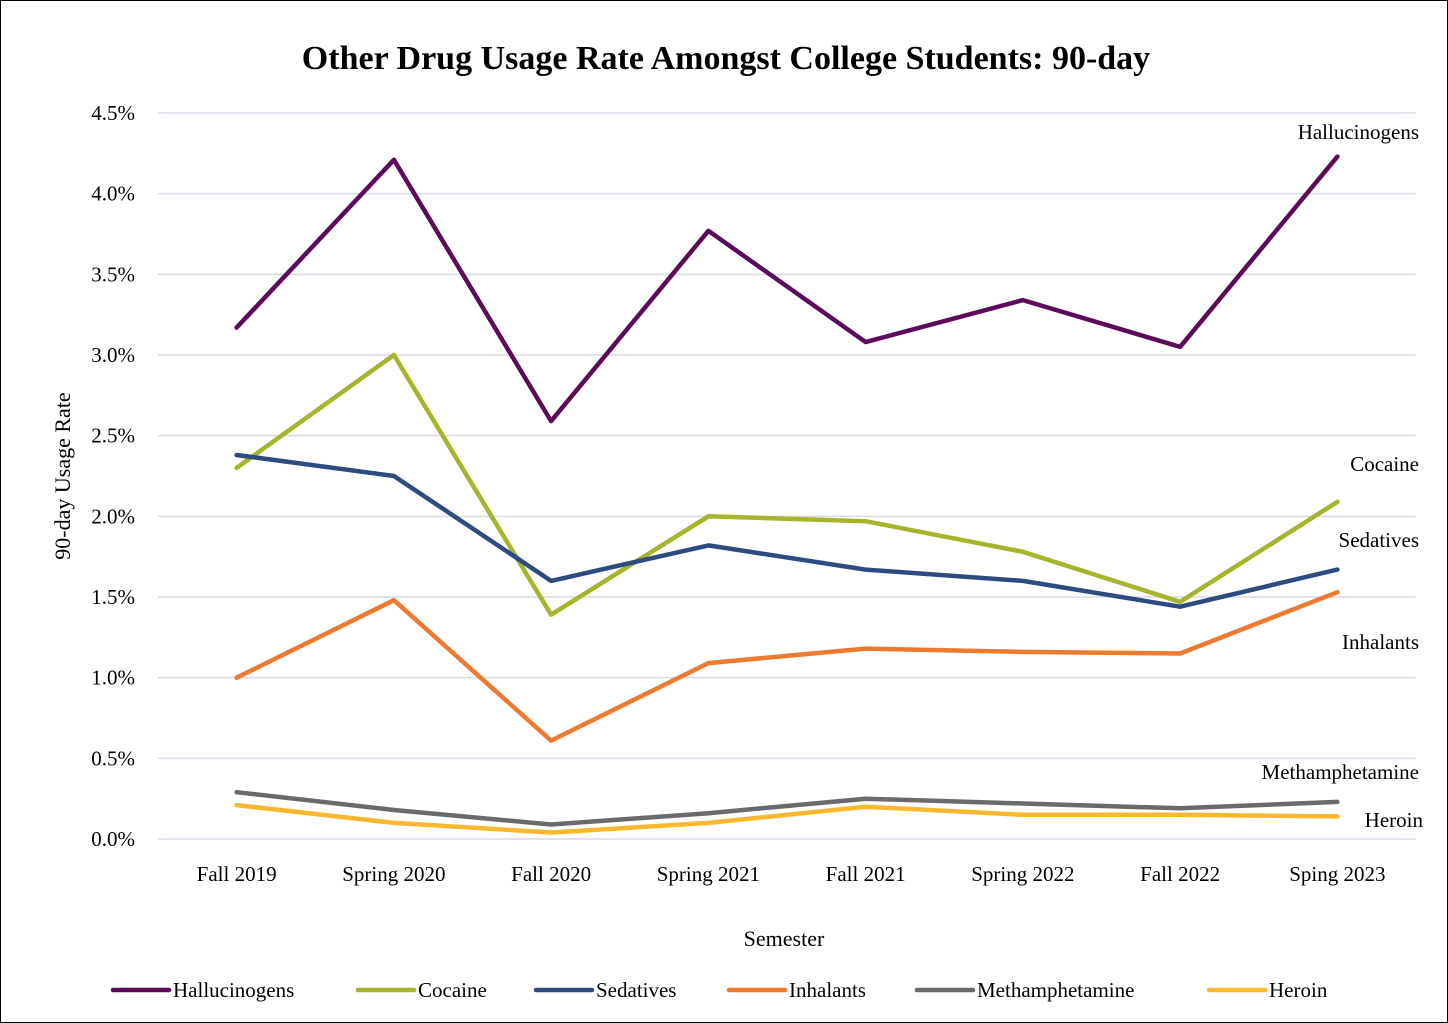 The width and height of the screenshot is (1448, 1023). Describe the element at coordinates (113, 274) in the screenshot. I see `y-tick-label: 3.5%` at that location.